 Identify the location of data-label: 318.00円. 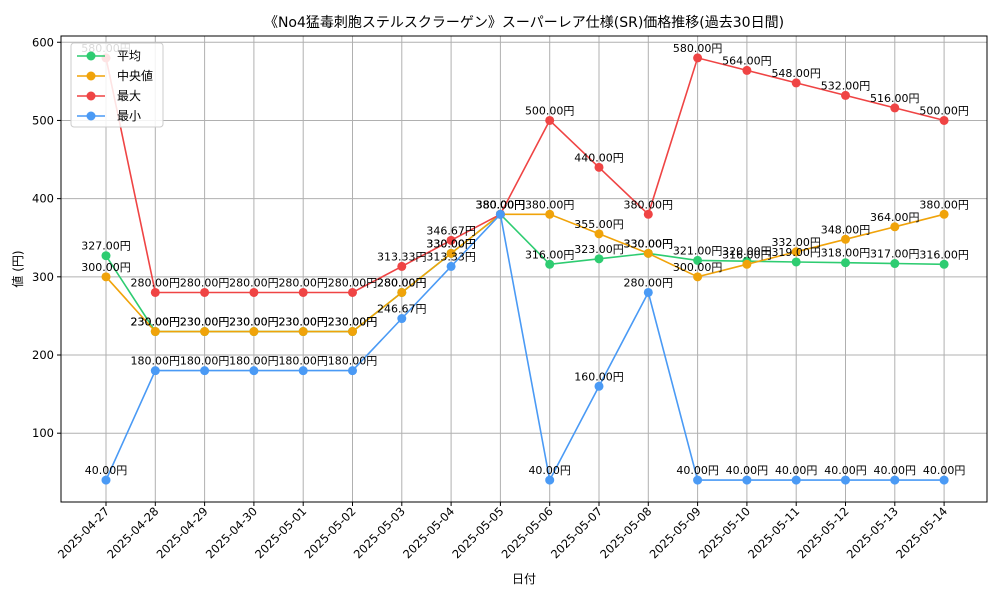
(846, 253).